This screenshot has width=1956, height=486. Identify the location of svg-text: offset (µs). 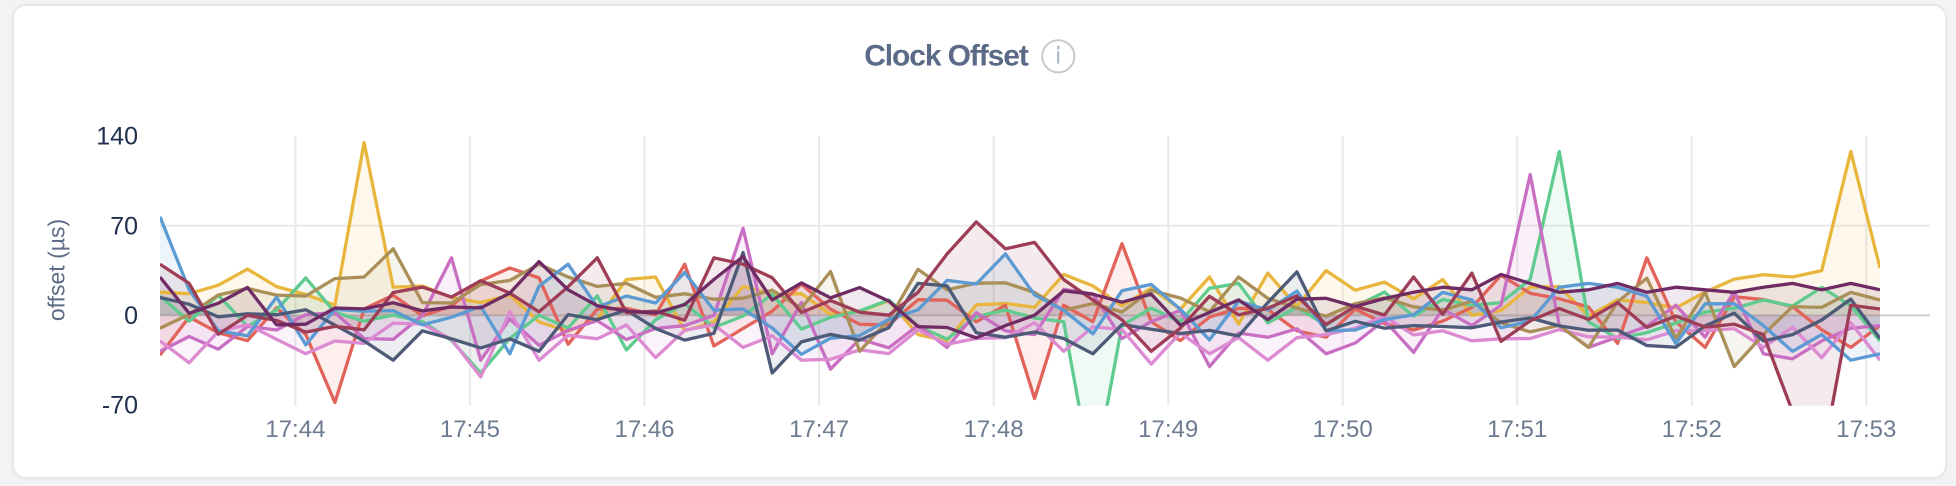
(57, 270).